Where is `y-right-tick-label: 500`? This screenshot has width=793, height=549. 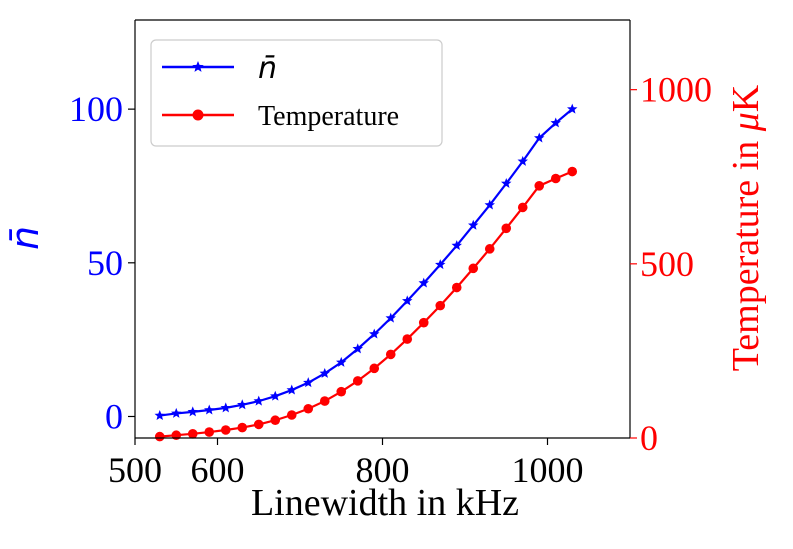
y-right-tick-label: 500 is located at coordinates (667, 264).